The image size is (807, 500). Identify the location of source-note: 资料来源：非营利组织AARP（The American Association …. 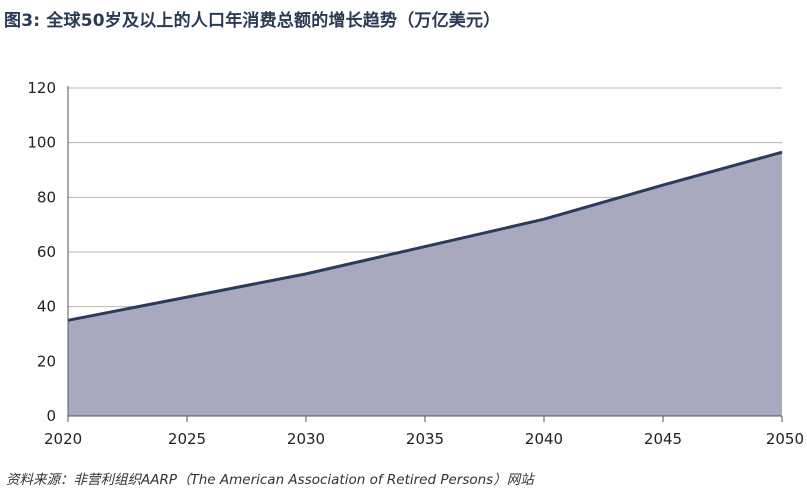
(270, 480).